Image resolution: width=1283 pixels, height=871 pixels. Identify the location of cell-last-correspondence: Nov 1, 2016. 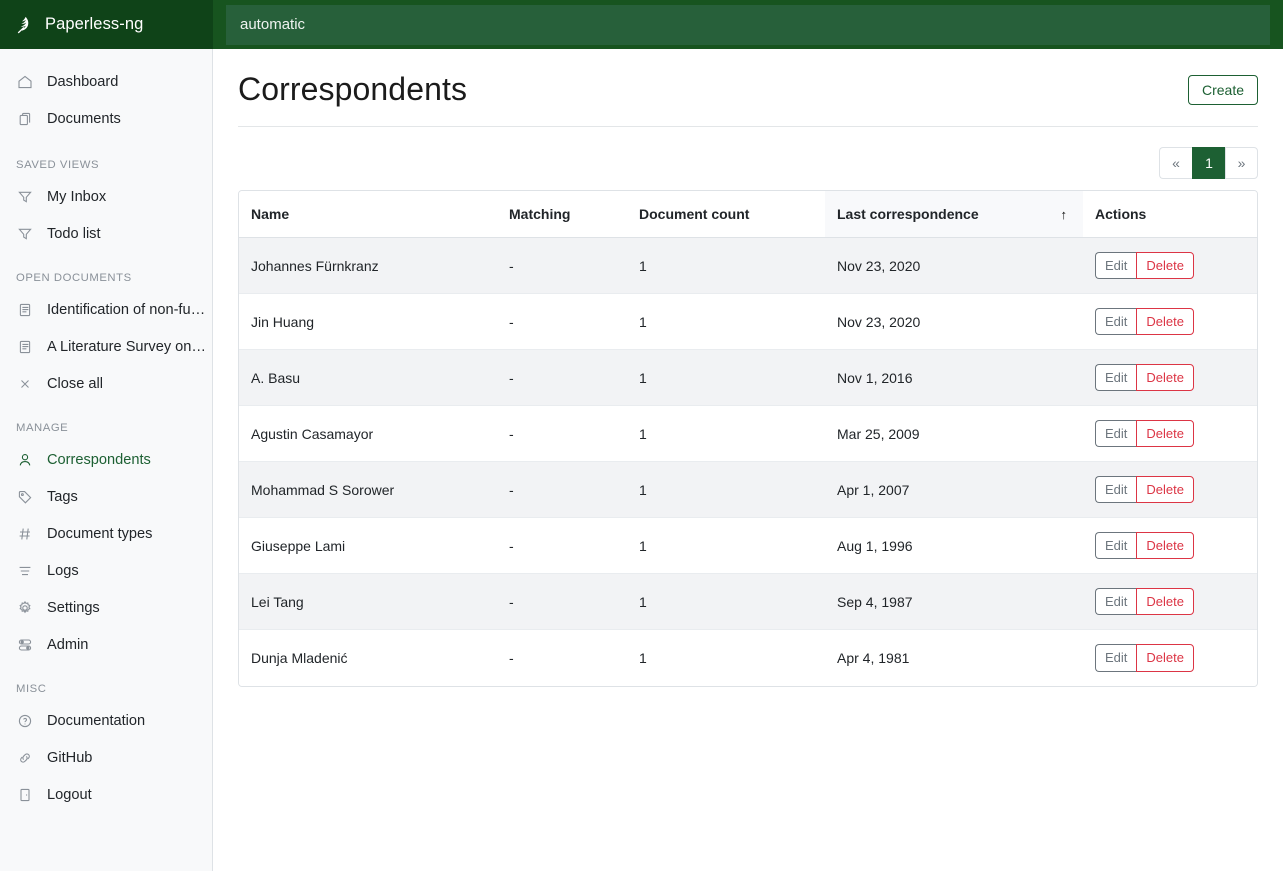
(954, 377).